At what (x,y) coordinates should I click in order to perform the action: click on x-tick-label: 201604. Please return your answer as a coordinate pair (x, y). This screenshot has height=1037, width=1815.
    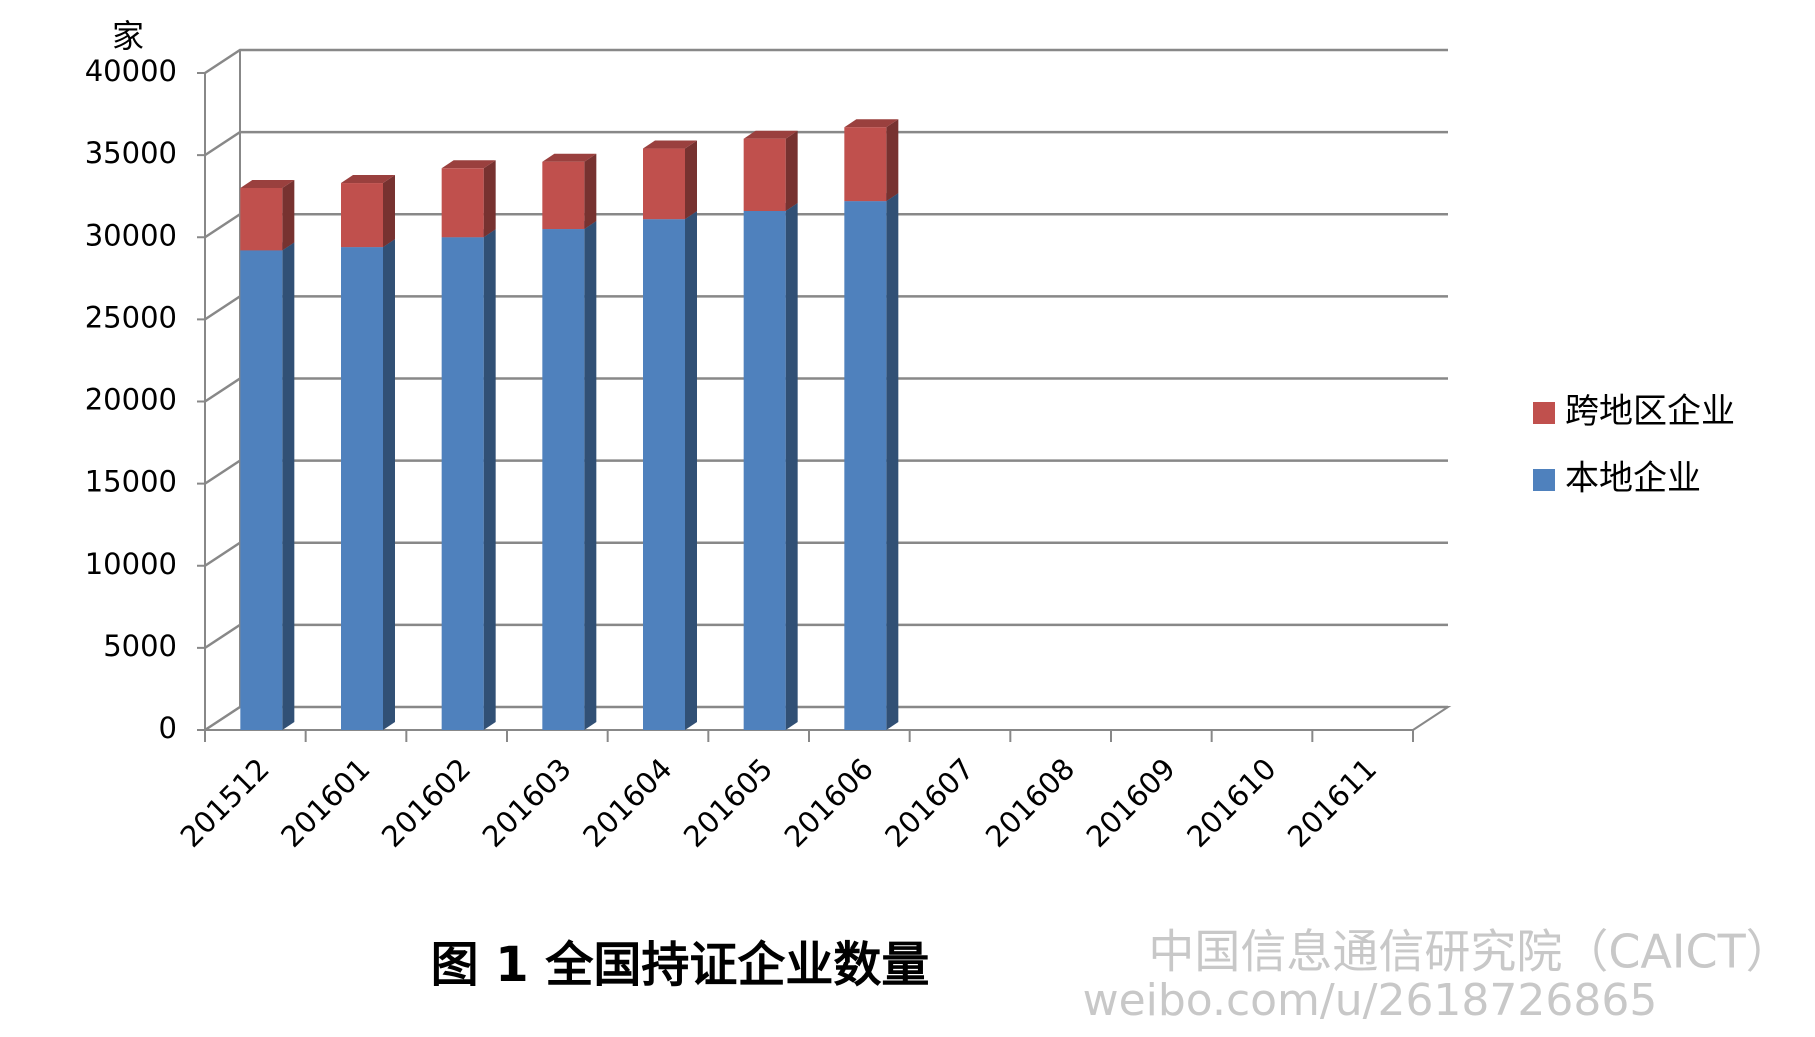
    Looking at the image, I should click on (627, 803).